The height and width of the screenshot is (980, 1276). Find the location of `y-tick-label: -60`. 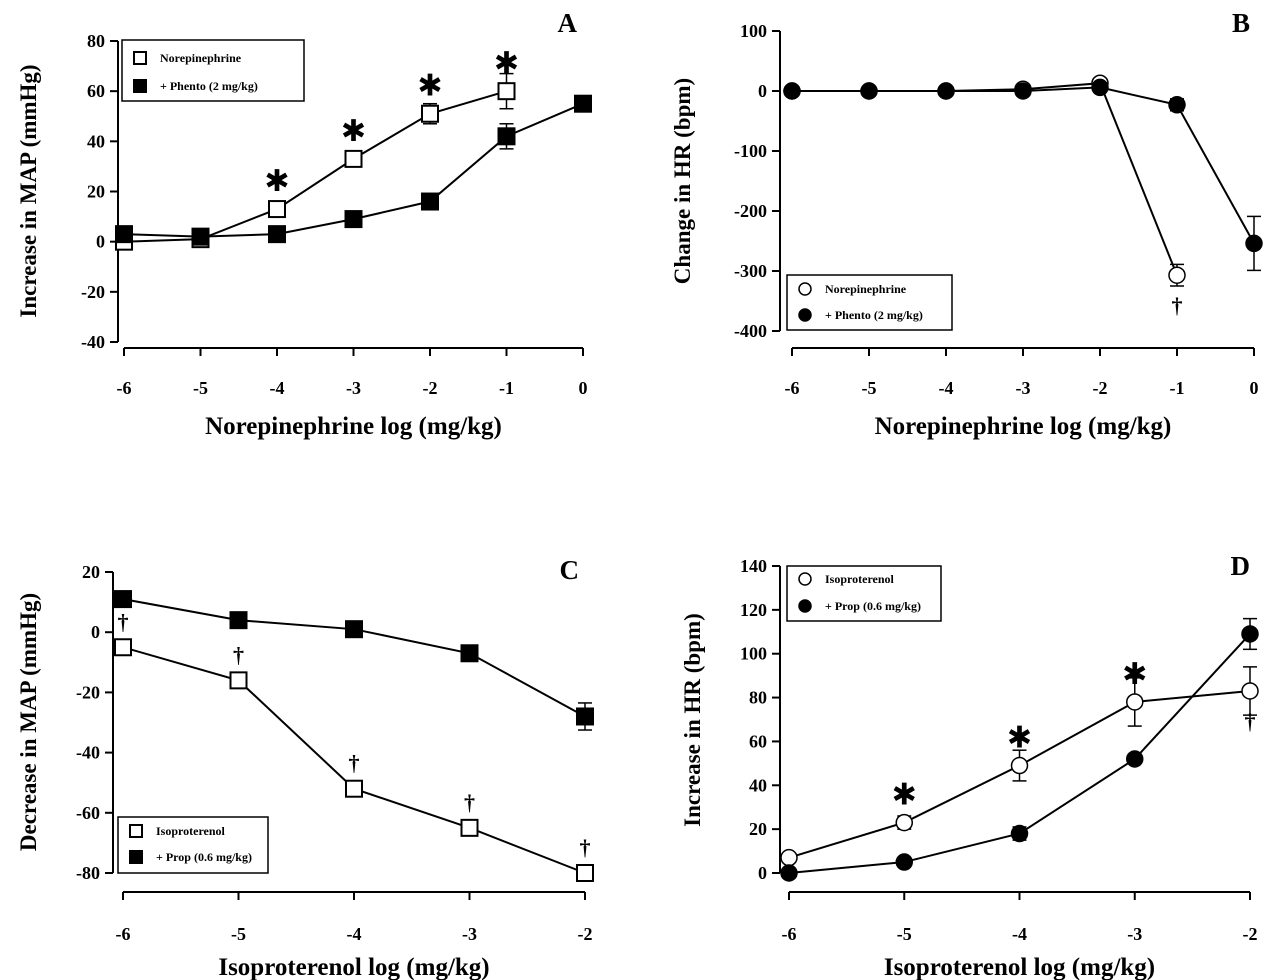

y-tick-label: -60 is located at coordinates (88, 813).